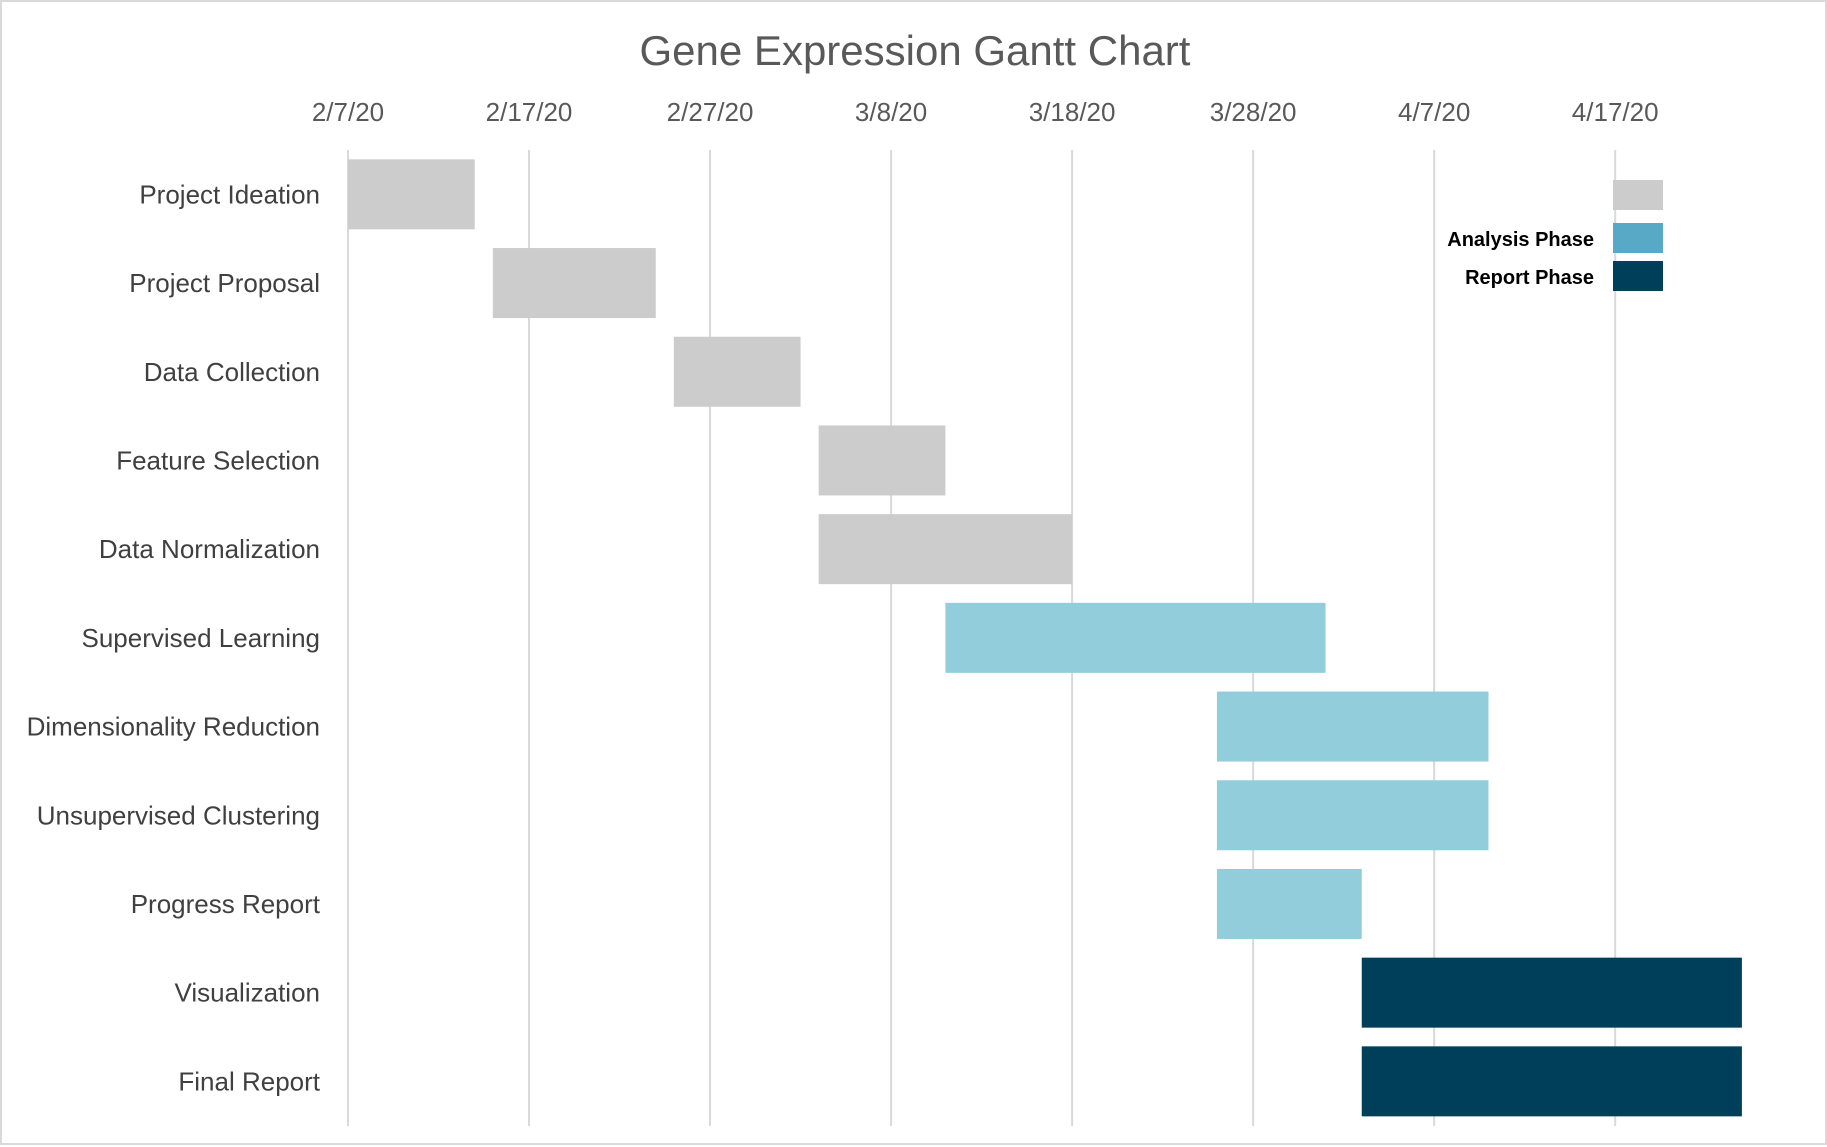 The width and height of the screenshot is (1827, 1147). Describe the element at coordinates (529, 112) in the screenshot. I see `x-tick-label: 2/17/20` at that location.